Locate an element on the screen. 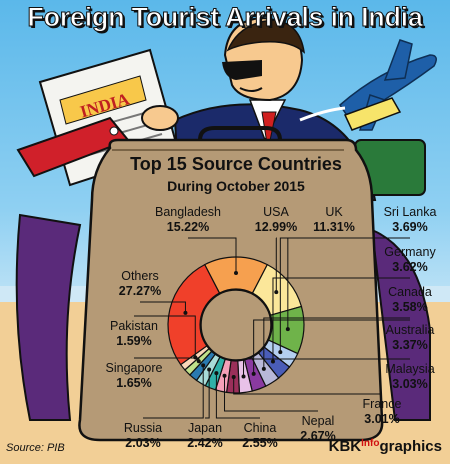 Image resolution: width=450 pixels, height=464 pixels. leader-bangladesh is located at coordinates (212, 255).